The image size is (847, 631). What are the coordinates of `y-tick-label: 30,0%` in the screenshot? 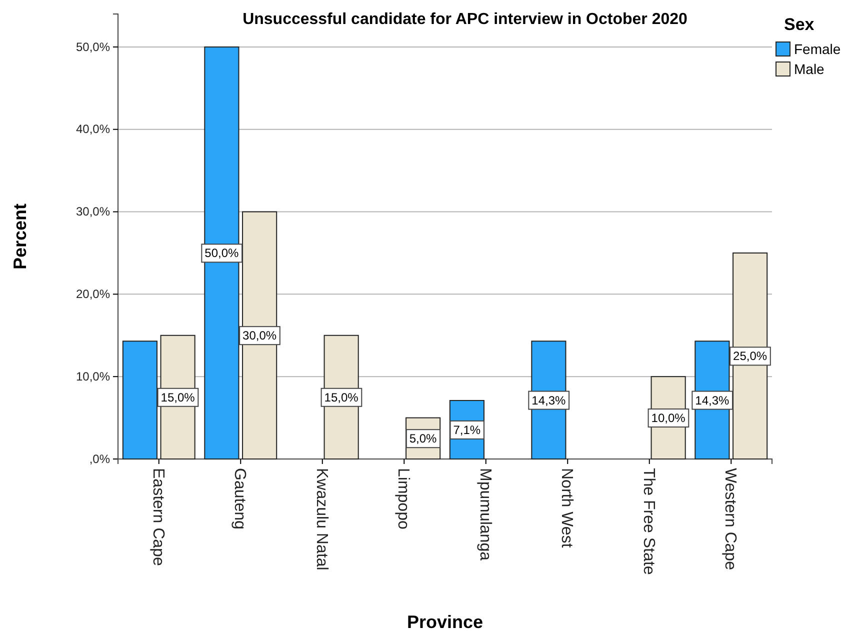 It's located at (93, 211).